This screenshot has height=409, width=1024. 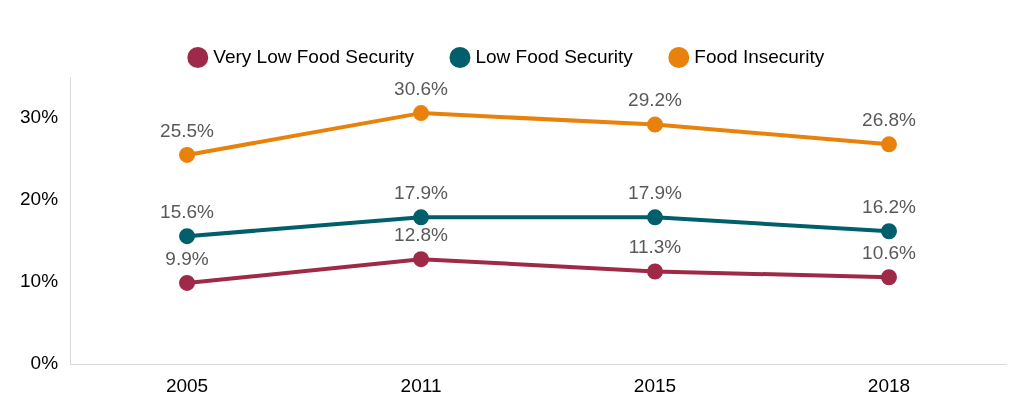 What do you see at coordinates (39, 117) in the screenshot?
I see `y-tick-label: 30%` at bounding box center [39, 117].